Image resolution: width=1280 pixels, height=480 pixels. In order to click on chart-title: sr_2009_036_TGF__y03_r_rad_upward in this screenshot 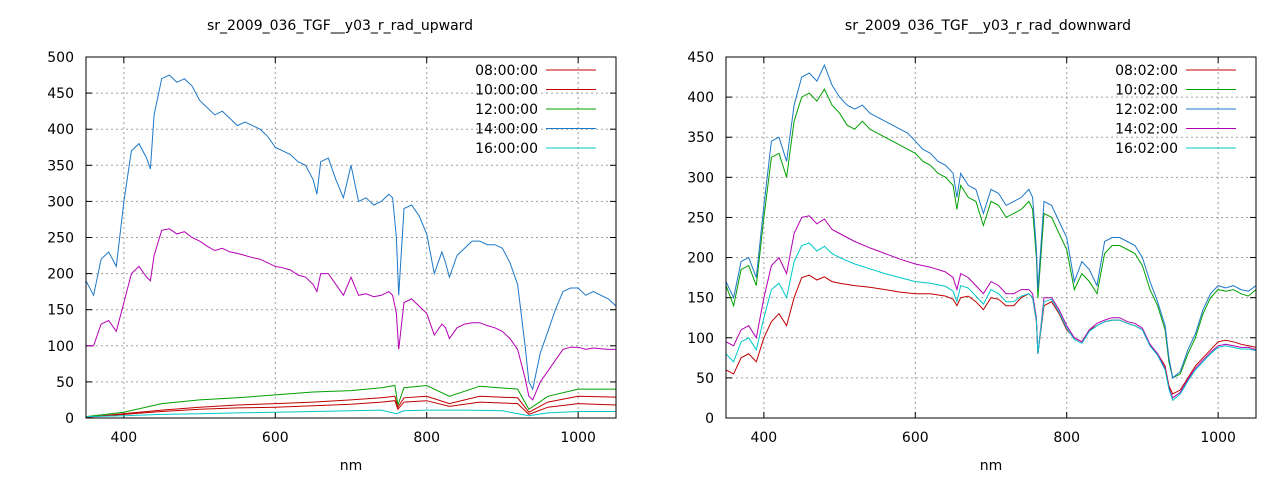, I will do `click(340, 26)`.